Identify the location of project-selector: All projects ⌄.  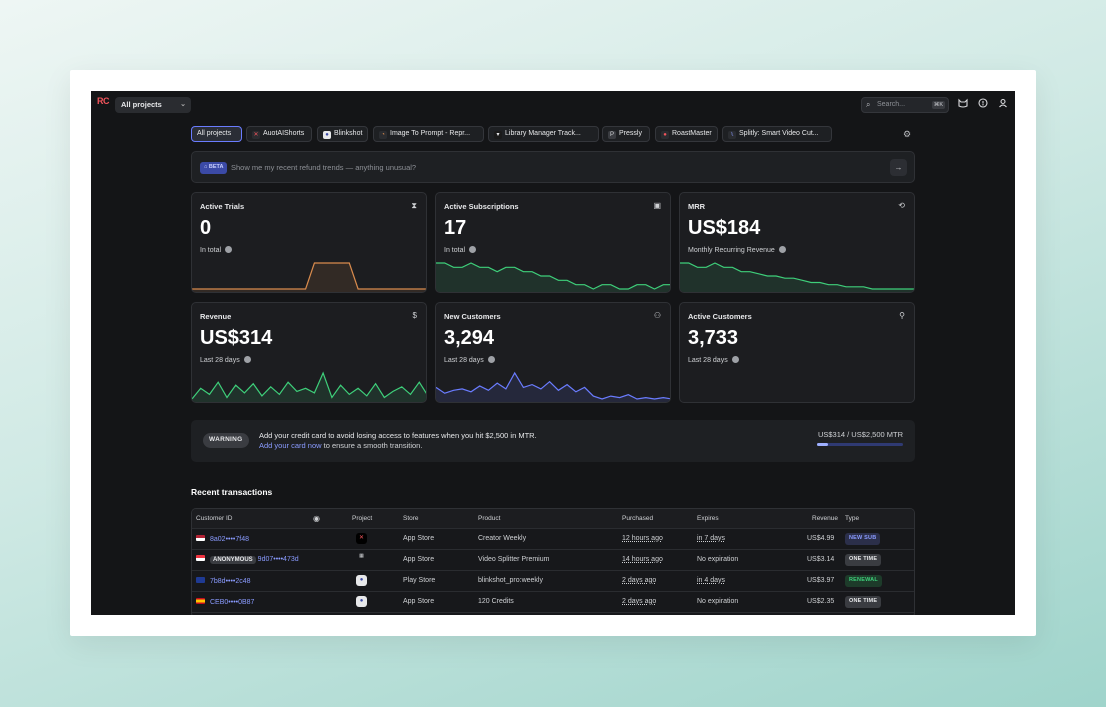
(153, 105).